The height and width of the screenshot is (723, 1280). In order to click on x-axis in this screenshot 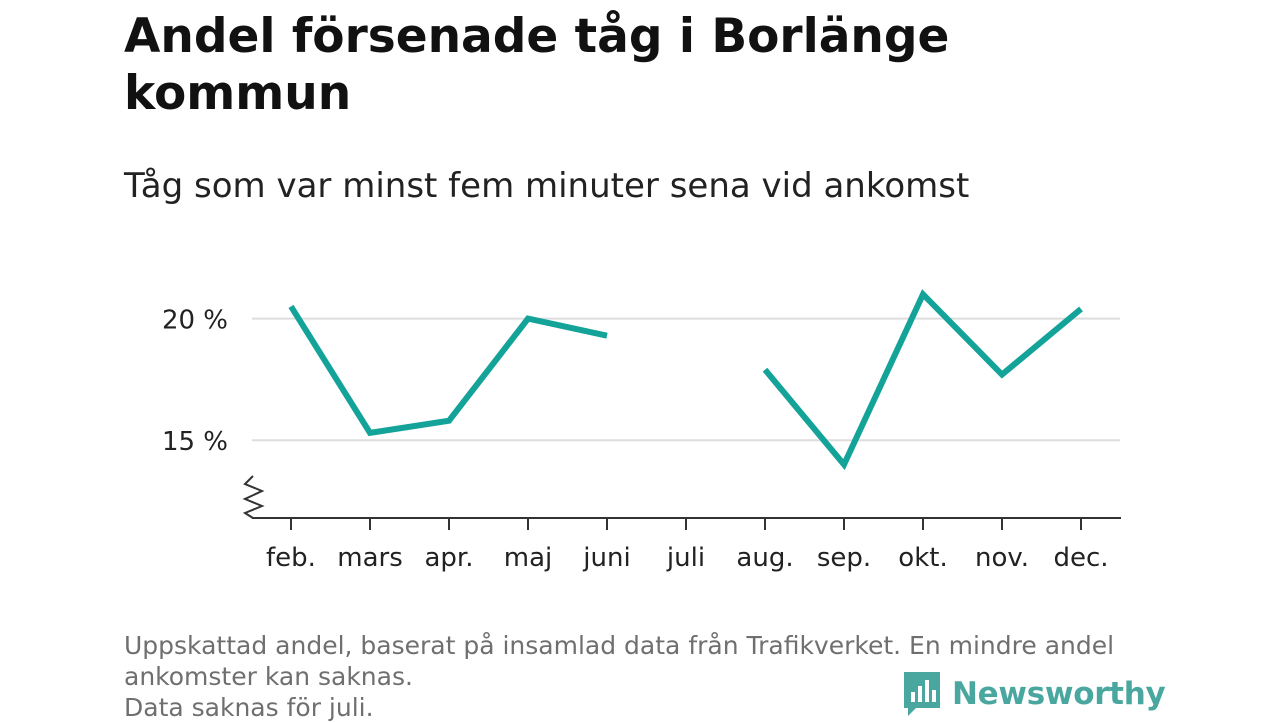, I will do `click(681, 497)`.